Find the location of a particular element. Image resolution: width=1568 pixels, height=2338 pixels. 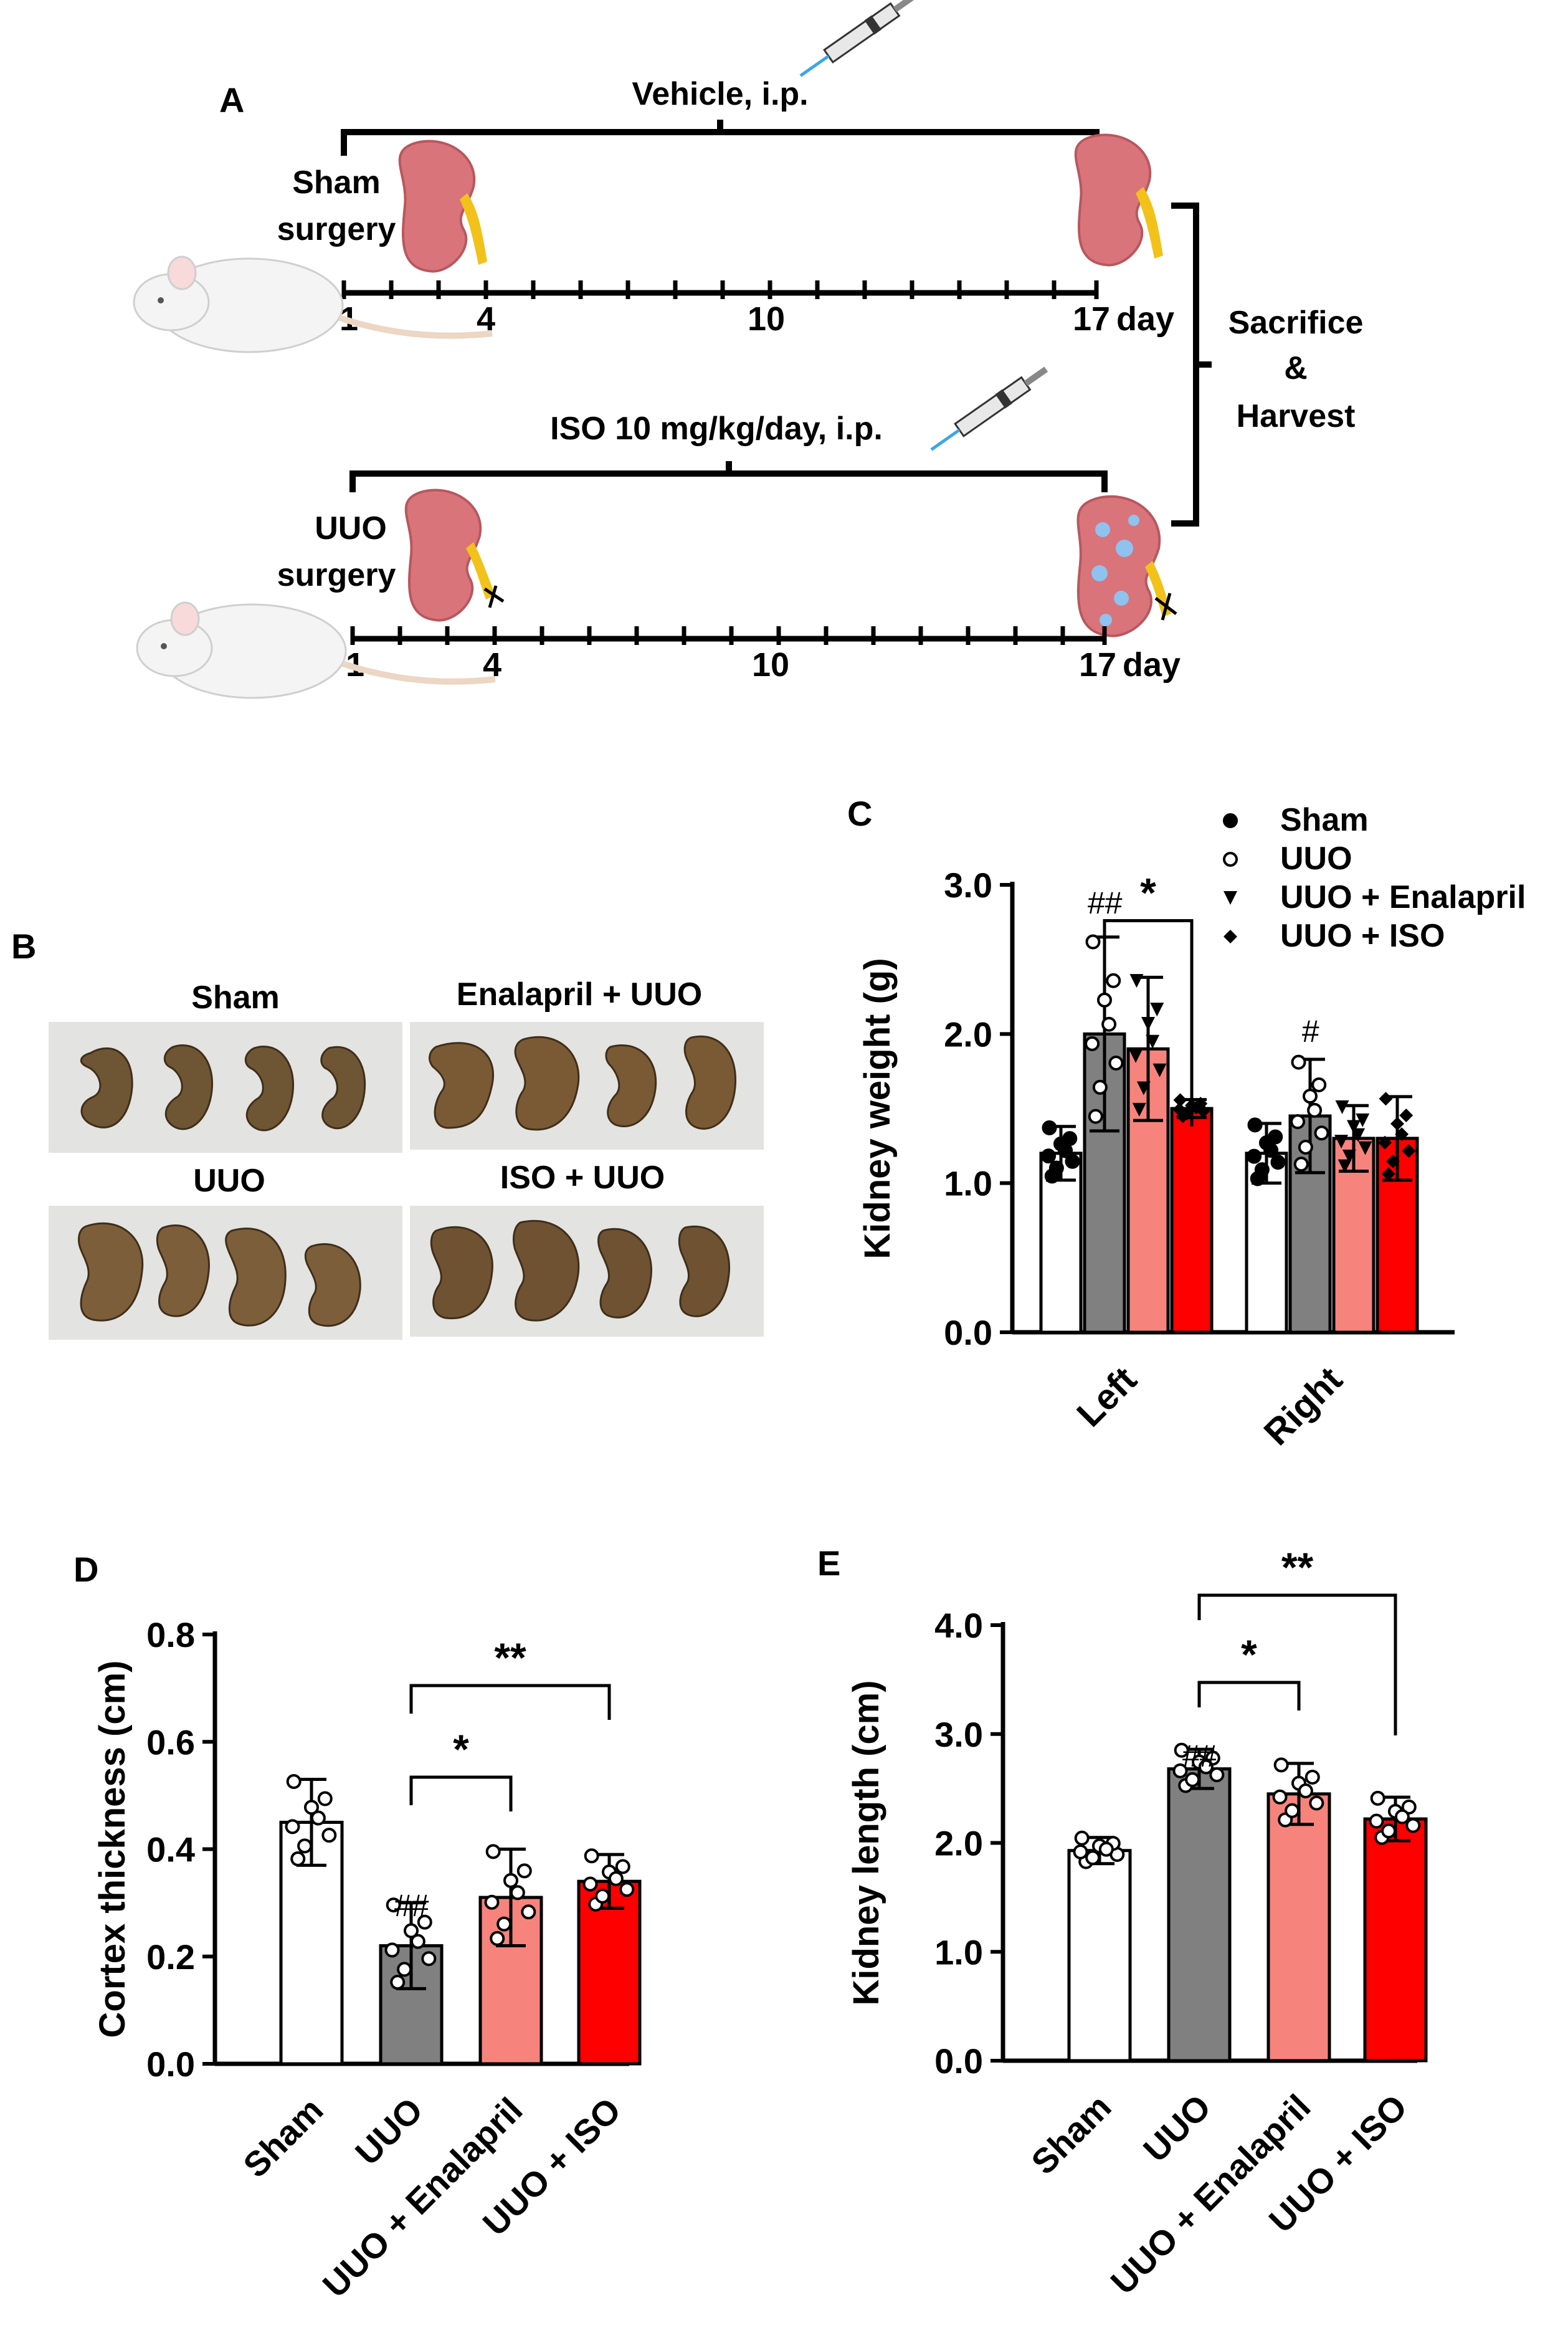

significance-label: * is located at coordinates (1148, 892).